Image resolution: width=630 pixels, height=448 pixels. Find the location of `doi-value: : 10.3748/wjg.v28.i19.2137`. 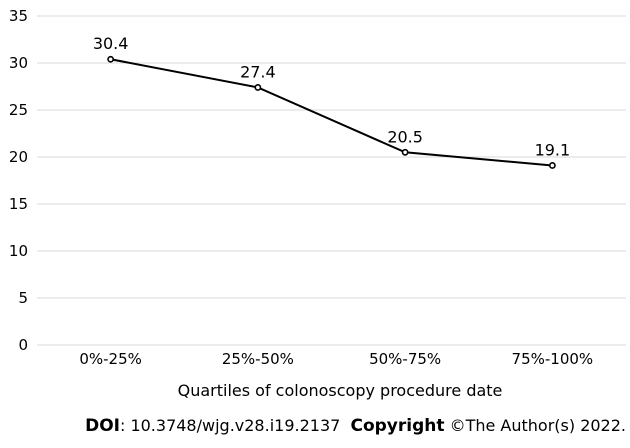

doi-value: : 10.3748/wjg.v28.i19.2137 is located at coordinates (230, 425).